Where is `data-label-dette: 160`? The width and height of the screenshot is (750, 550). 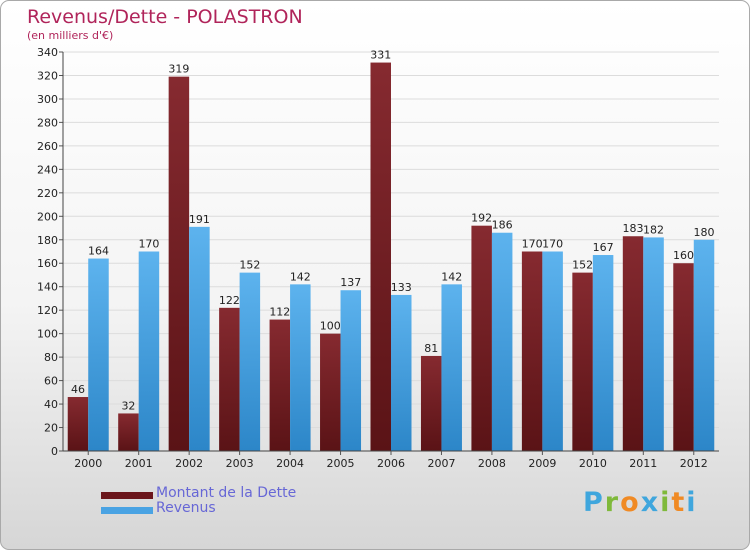
data-label-dette: 160 is located at coordinates (683, 255).